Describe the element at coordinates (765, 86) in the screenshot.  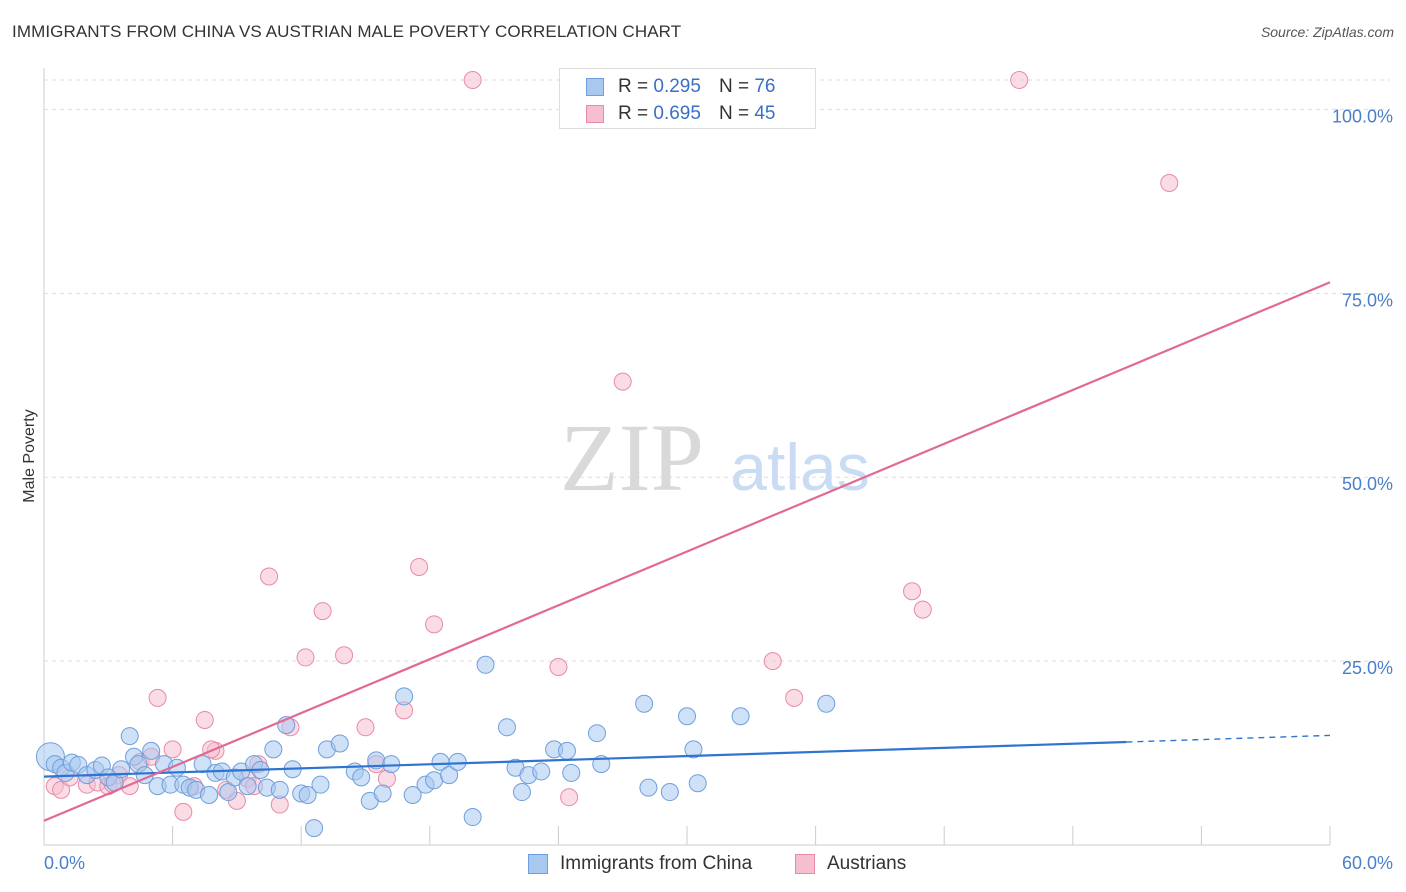
I see `legend-n-value: 76` at that location.